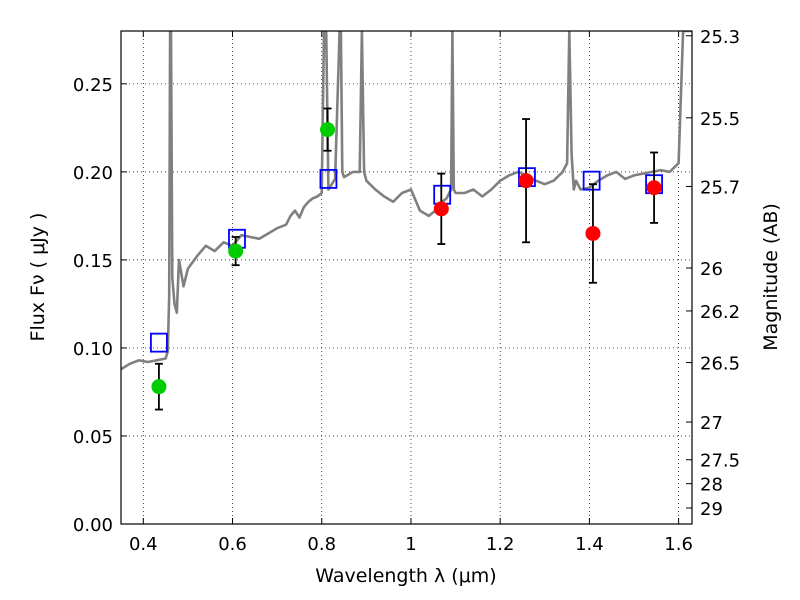 This screenshot has height=600, width=800. I want to click on y-tick-label: 0.10, so click(93, 349).